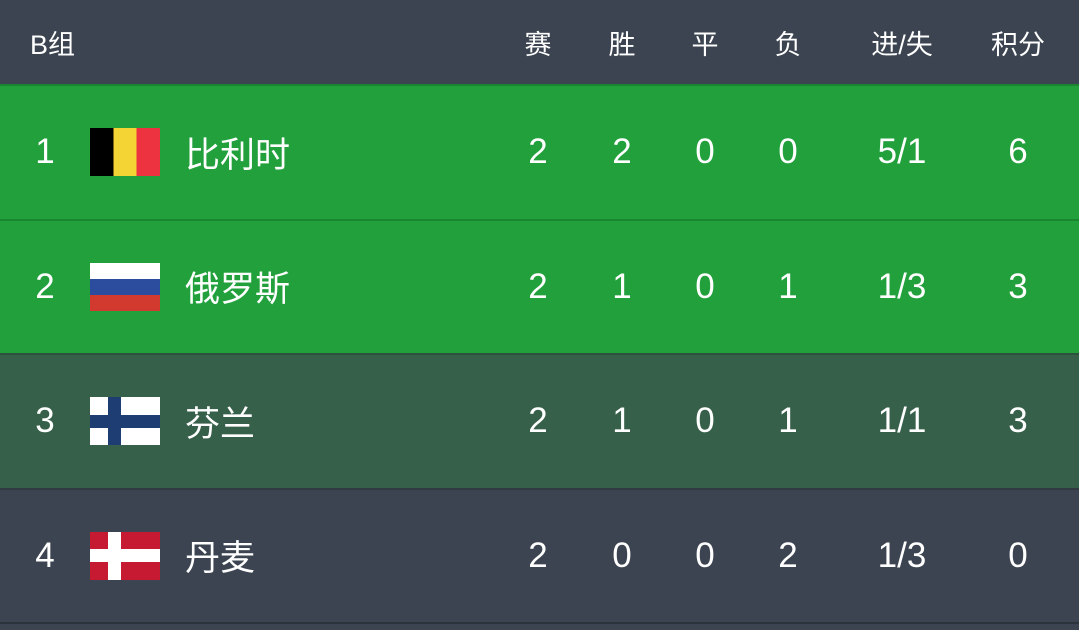 The height and width of the screenshot is (630, 1079). I want to click on column-header-points: 积分, so click(1018, 44).